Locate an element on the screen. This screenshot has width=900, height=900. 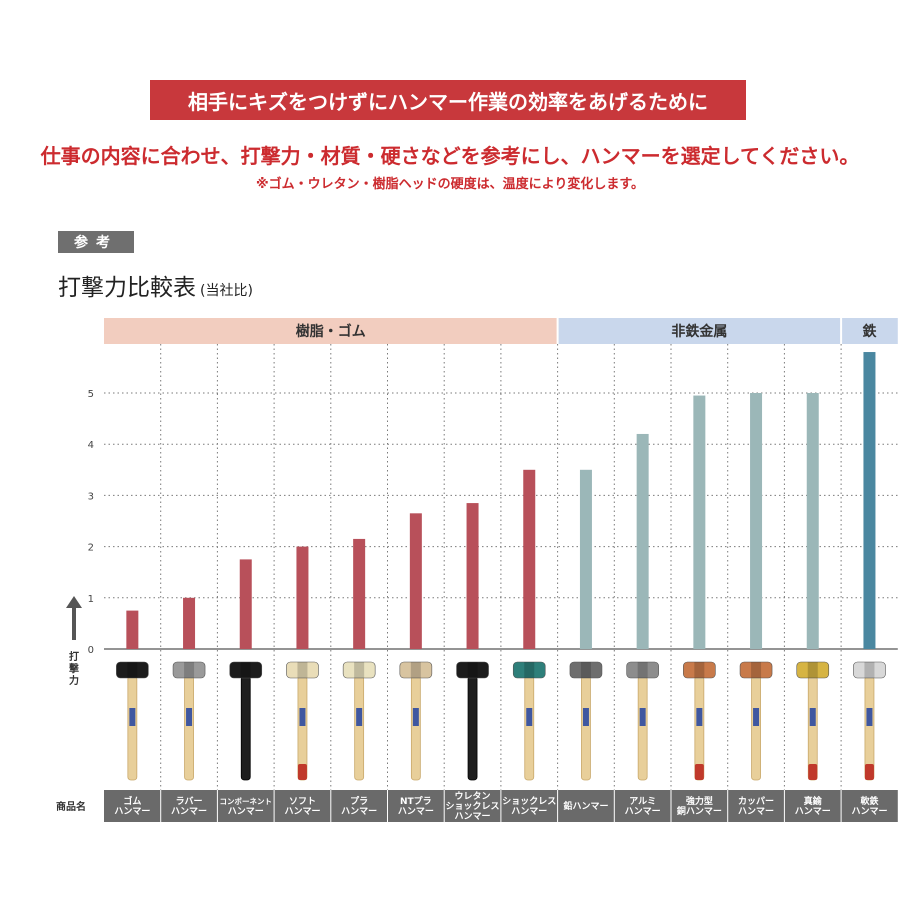
y-tick-label: 4 is located at coordinates (91, 445).